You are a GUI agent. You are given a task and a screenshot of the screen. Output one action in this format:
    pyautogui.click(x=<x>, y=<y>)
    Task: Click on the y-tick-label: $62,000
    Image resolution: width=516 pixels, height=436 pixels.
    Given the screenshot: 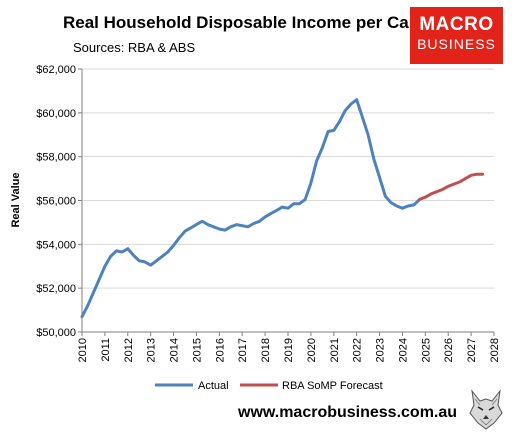 What is the action you would take?
    pyautogui.click(x=56, y=70)
    